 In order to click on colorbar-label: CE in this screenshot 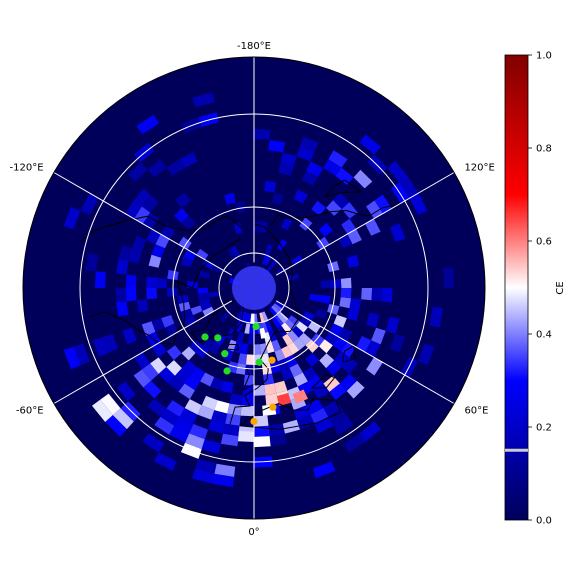, I will do `click(560, 287)`.